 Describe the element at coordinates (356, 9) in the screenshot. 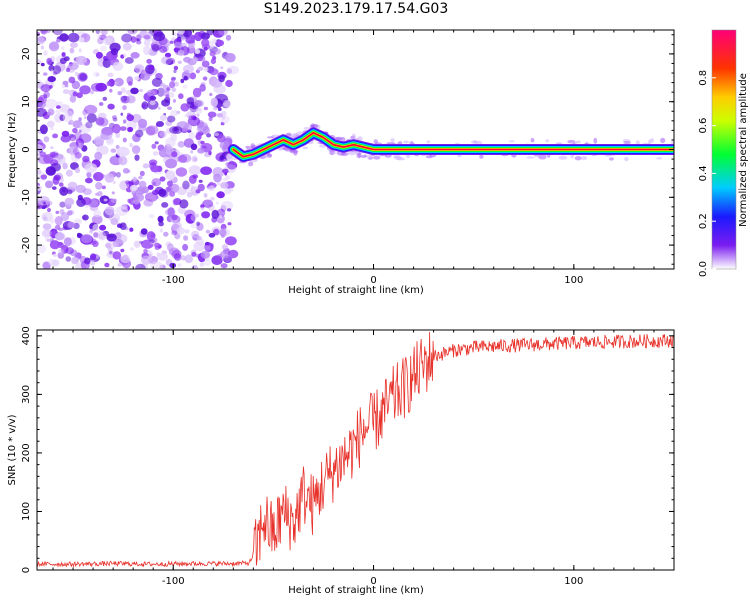

I see `figure-title: S149.2023.179.17.54.G03` at that location.